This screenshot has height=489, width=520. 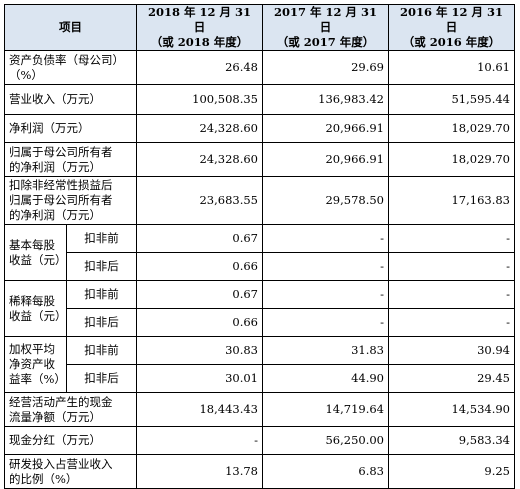 I want to click on row-label: 扣除非经常性损益后 归属于母公司所有者 的净利润（万元）, so click(x=70, y=200).